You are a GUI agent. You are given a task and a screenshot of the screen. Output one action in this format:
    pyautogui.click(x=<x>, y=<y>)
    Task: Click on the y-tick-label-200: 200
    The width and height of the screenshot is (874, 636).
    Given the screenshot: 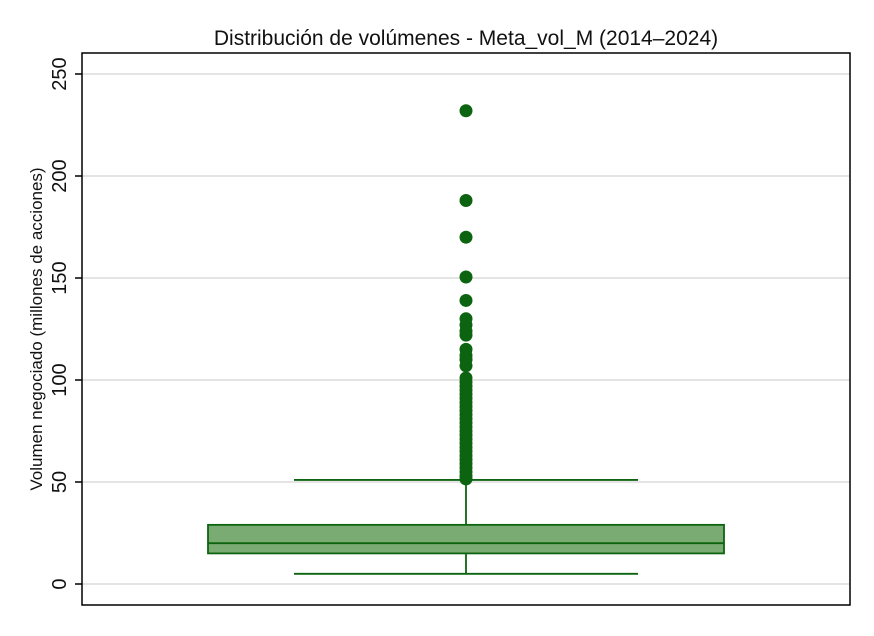 What is the action you would take?
    pyautogui.click(x=60, y=175)
    